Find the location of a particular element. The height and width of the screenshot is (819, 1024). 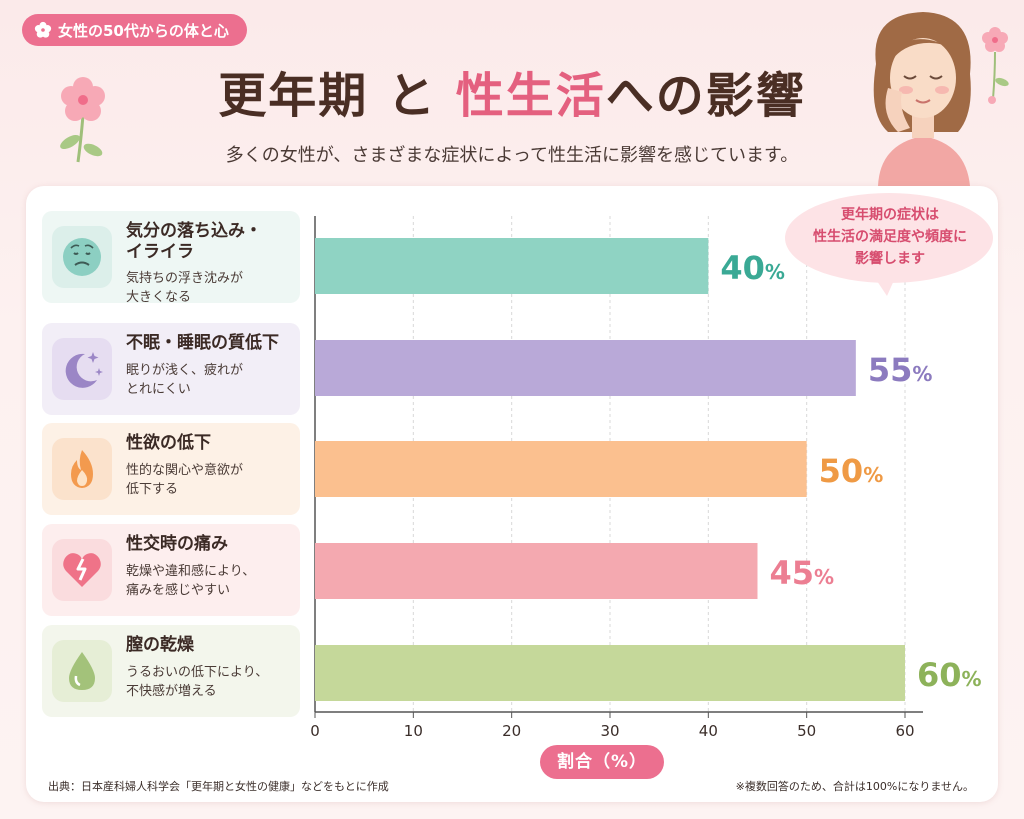

bar-value-number: 50 is located at coordinates (841, 471).